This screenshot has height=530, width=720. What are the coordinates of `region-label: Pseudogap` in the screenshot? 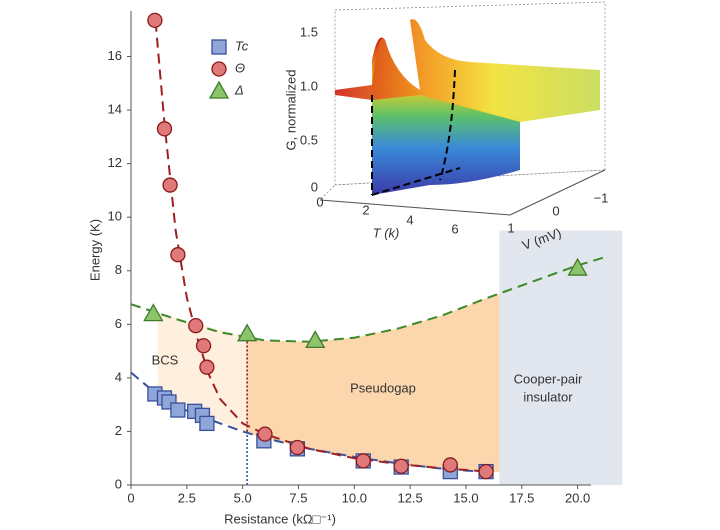 It's located at (383, 387).